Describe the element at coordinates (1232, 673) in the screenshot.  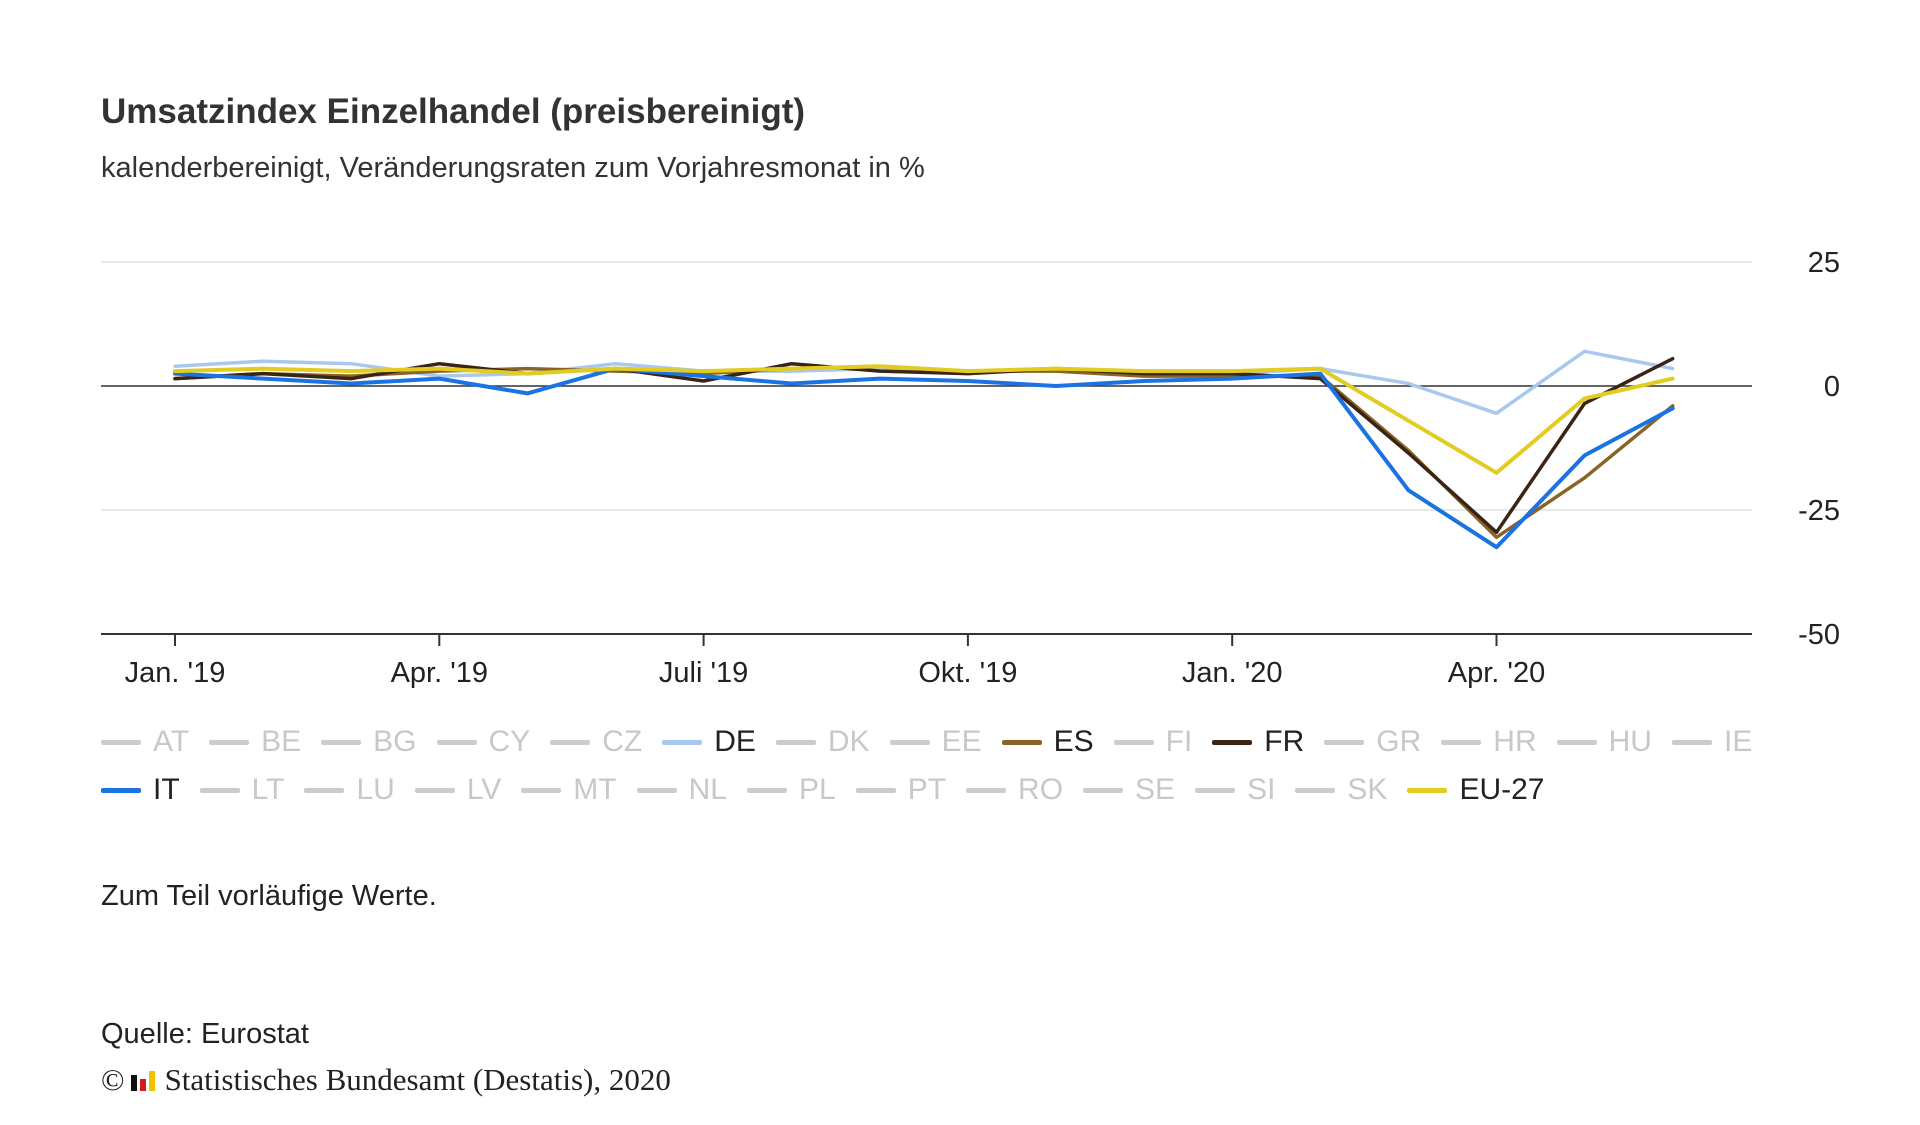
I see `x-tick-label: Jan. '20` at that location.